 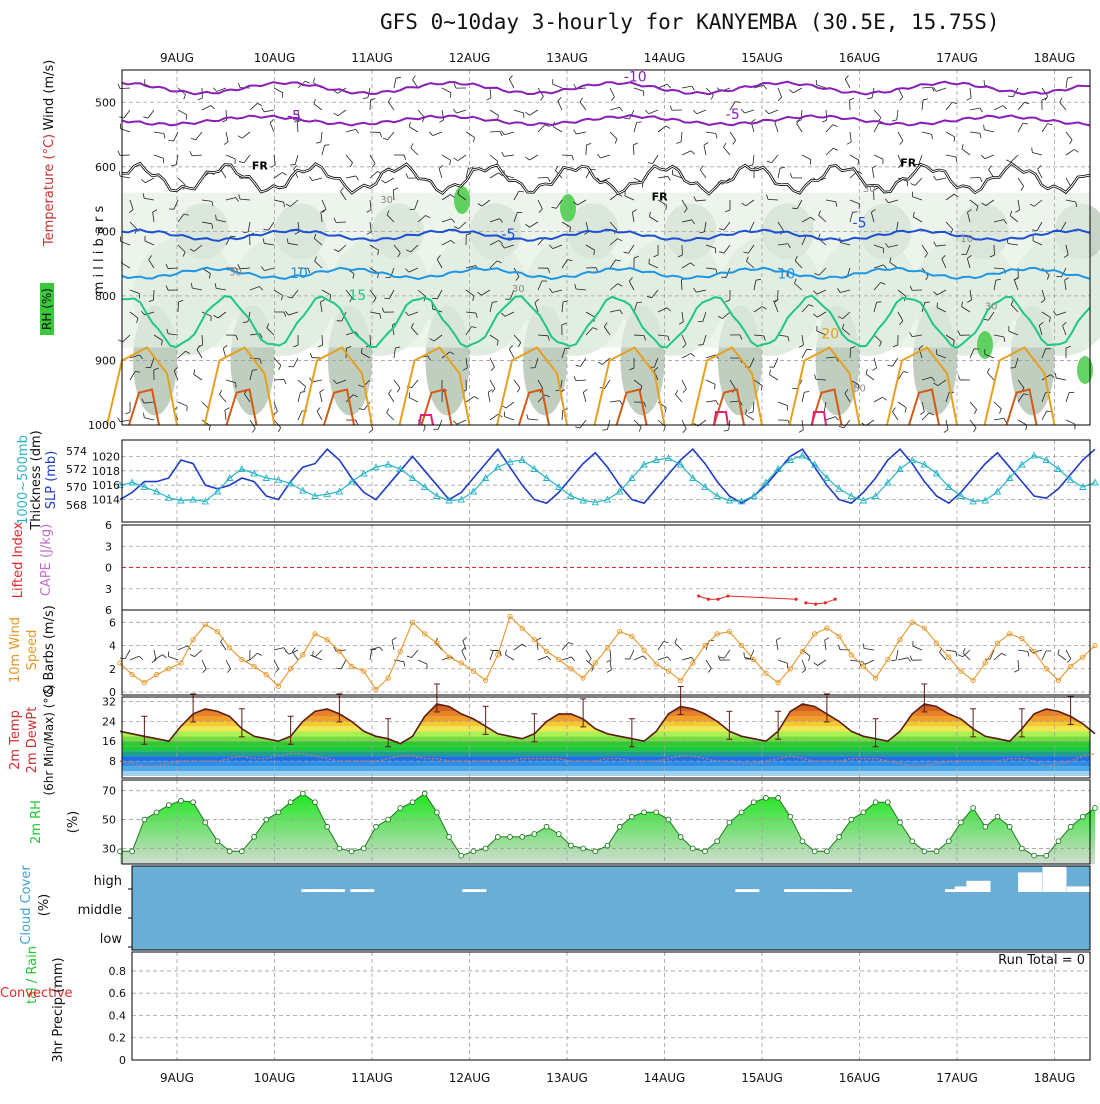 What do you see at coordinates (567, 58) in the screenshot?
I see `top-date-label-13AUG: 13AUG` at bounding box center [567, 58].